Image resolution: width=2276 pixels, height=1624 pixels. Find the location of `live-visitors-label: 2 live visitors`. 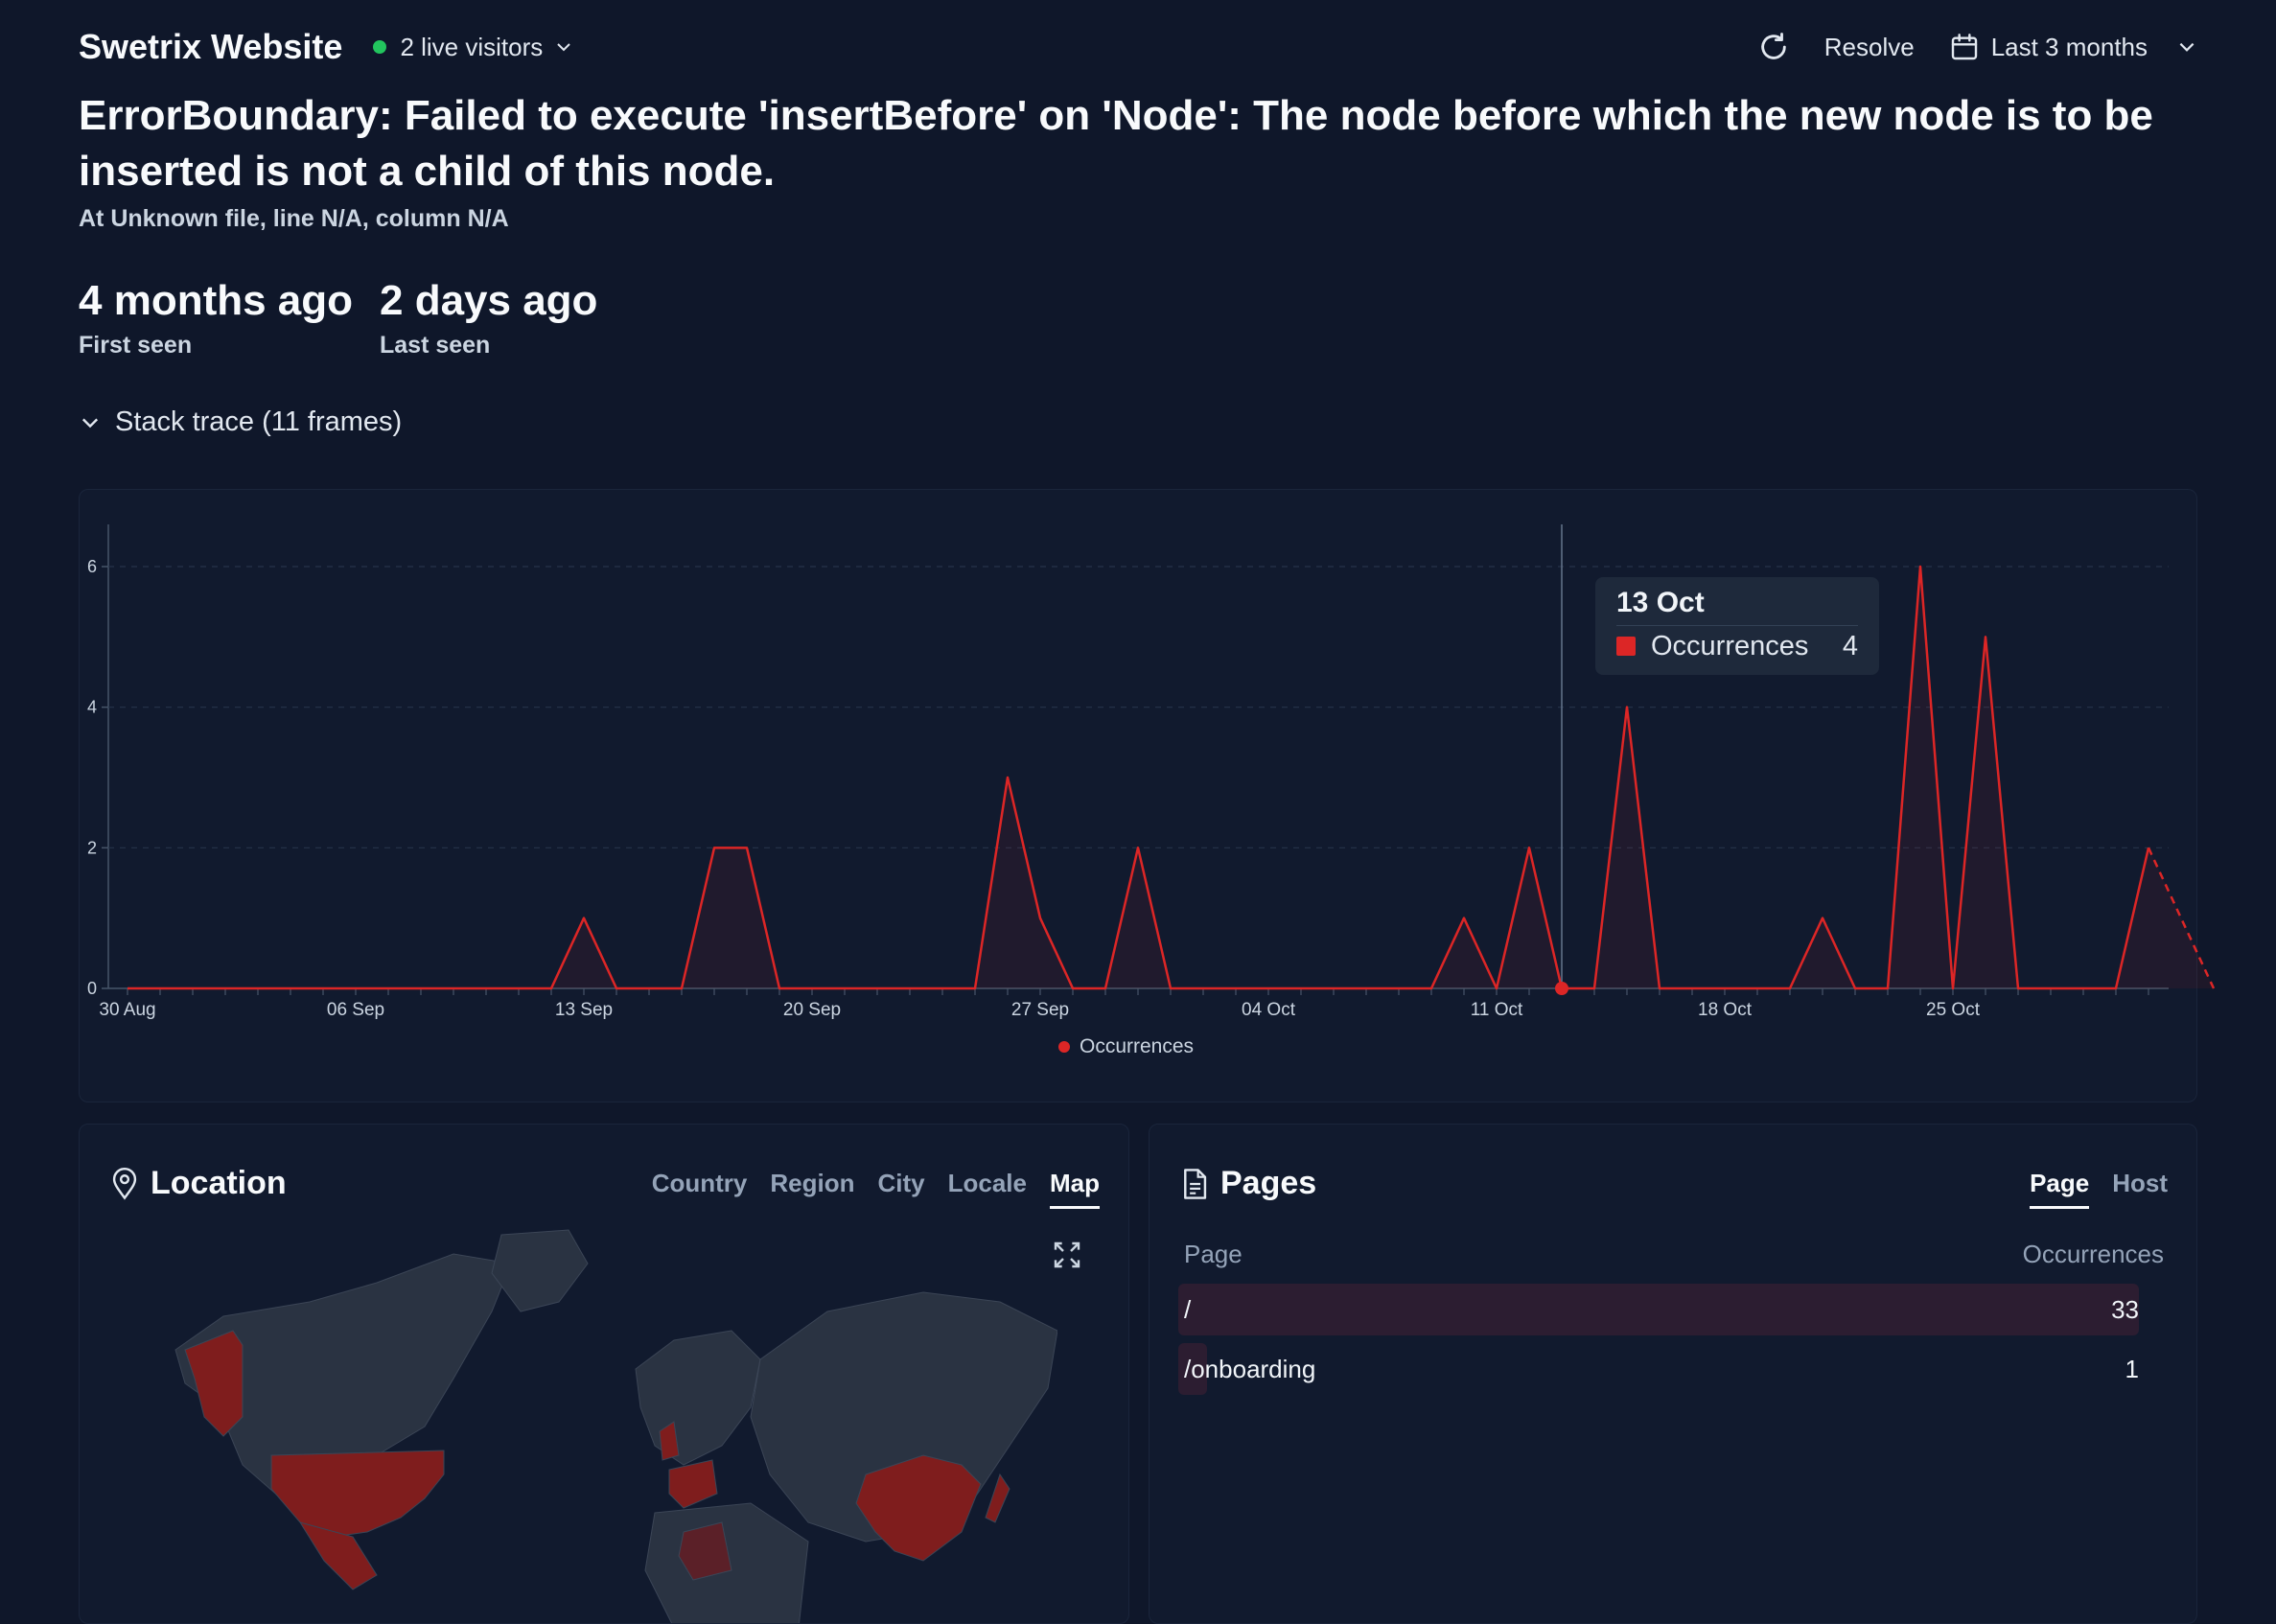

live-visitors-label: 2 live visitors is located at coordinates (472, 46).